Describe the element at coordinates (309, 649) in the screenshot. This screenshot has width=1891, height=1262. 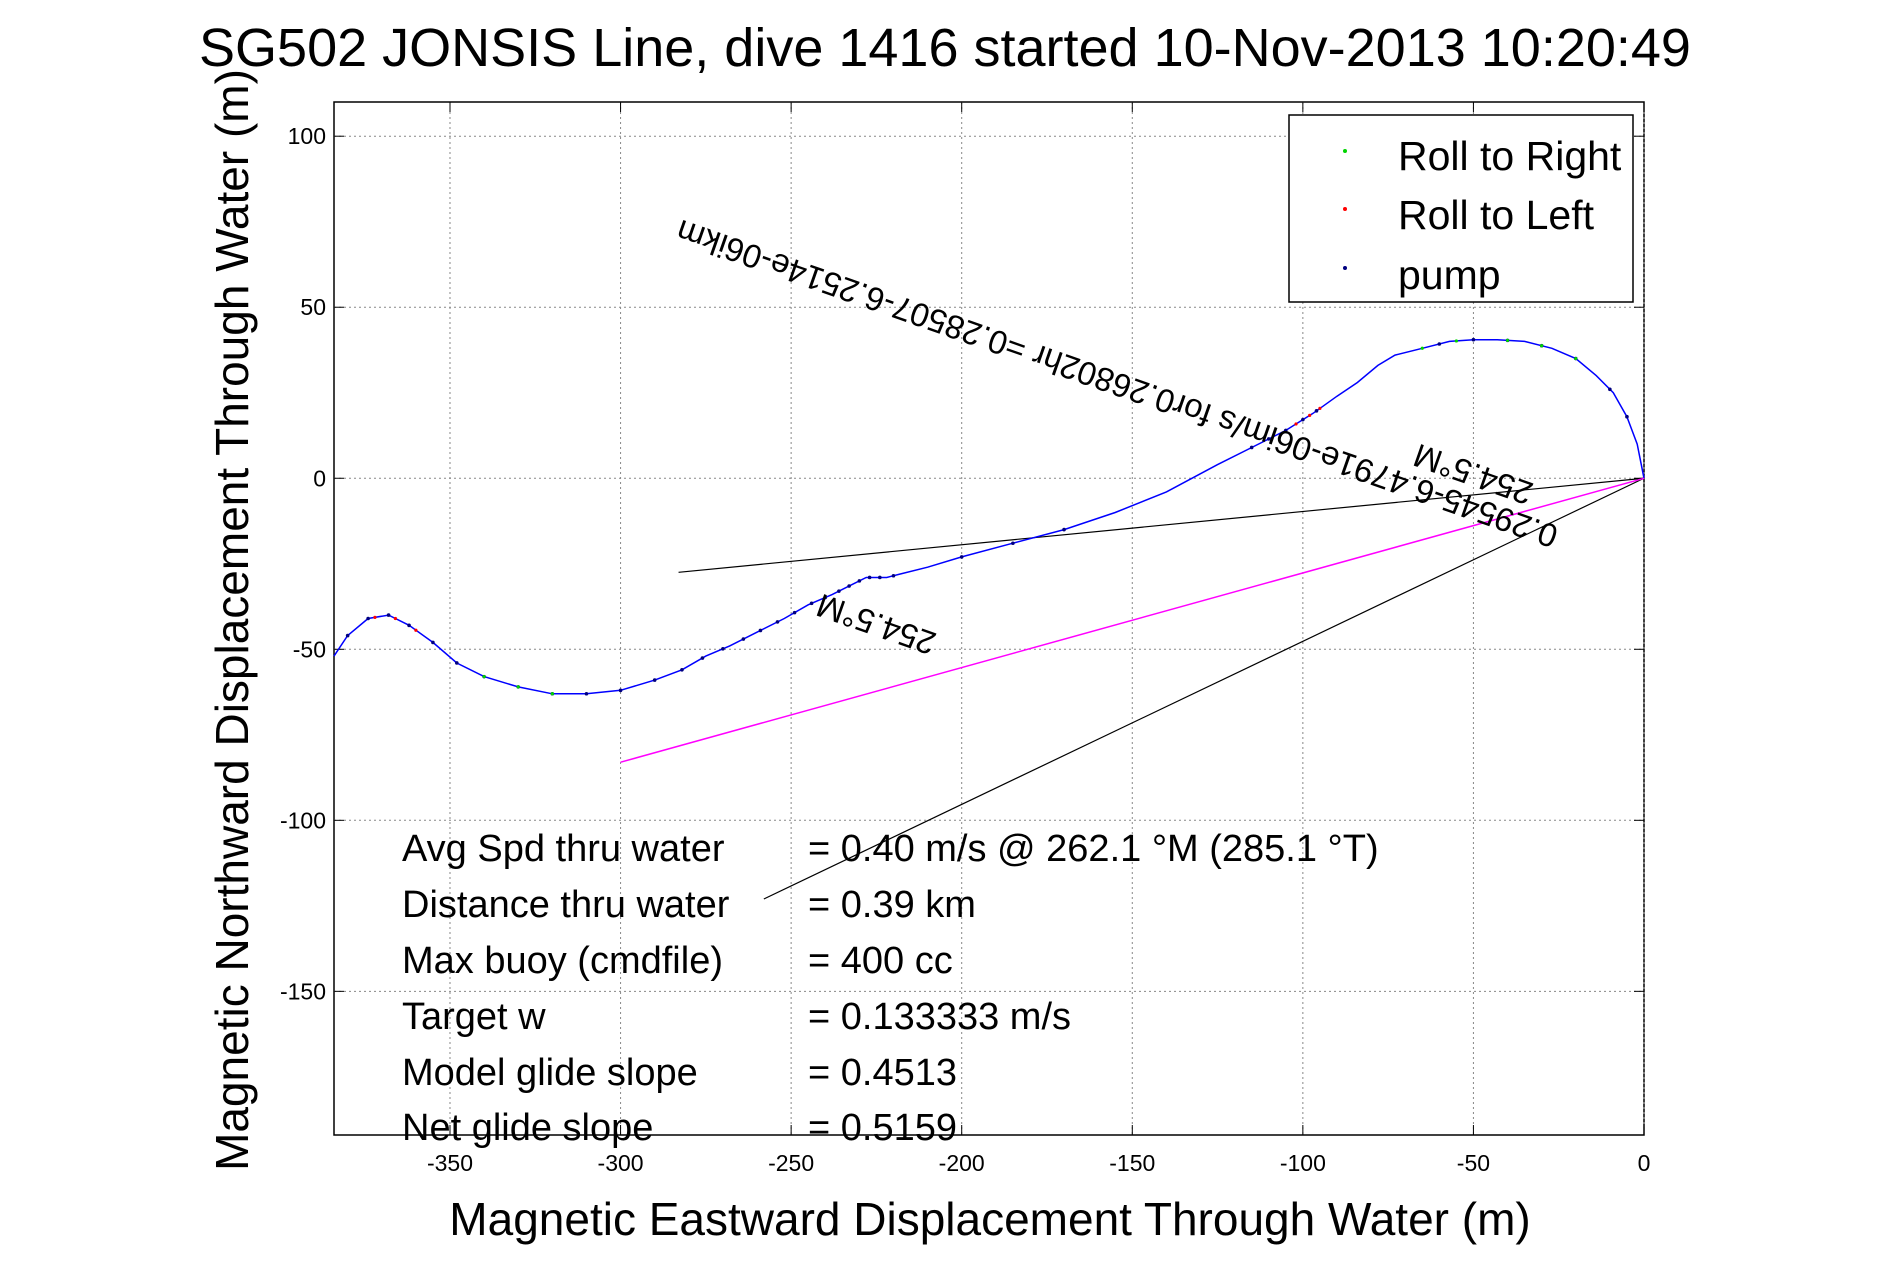
I see `y-tick-label: -50` at that location.